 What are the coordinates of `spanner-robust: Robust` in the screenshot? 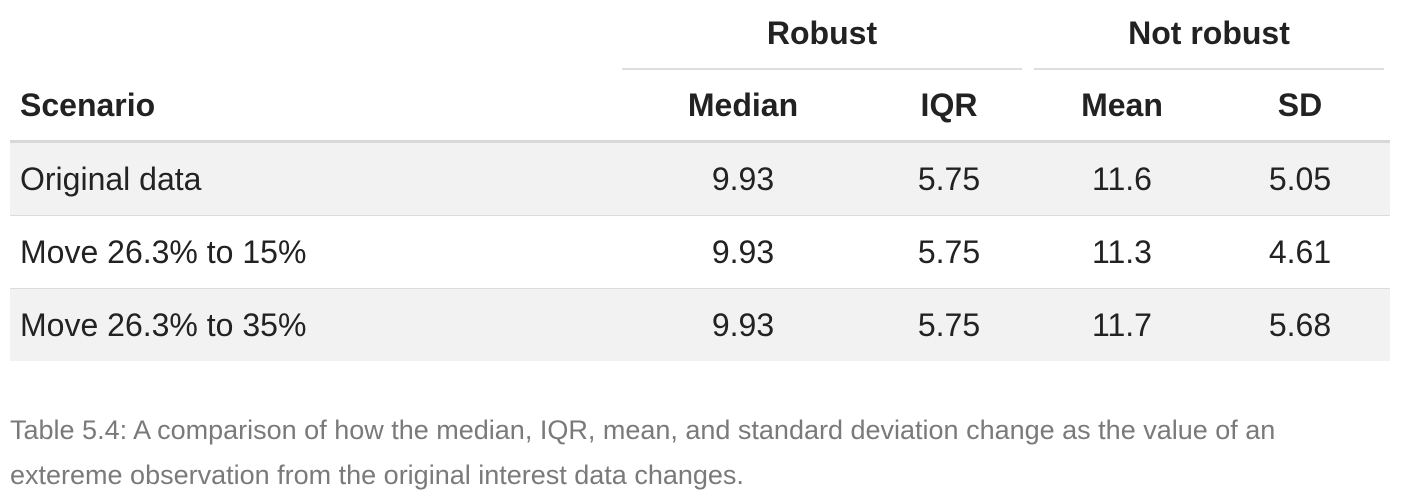 It's located at (822, 35).